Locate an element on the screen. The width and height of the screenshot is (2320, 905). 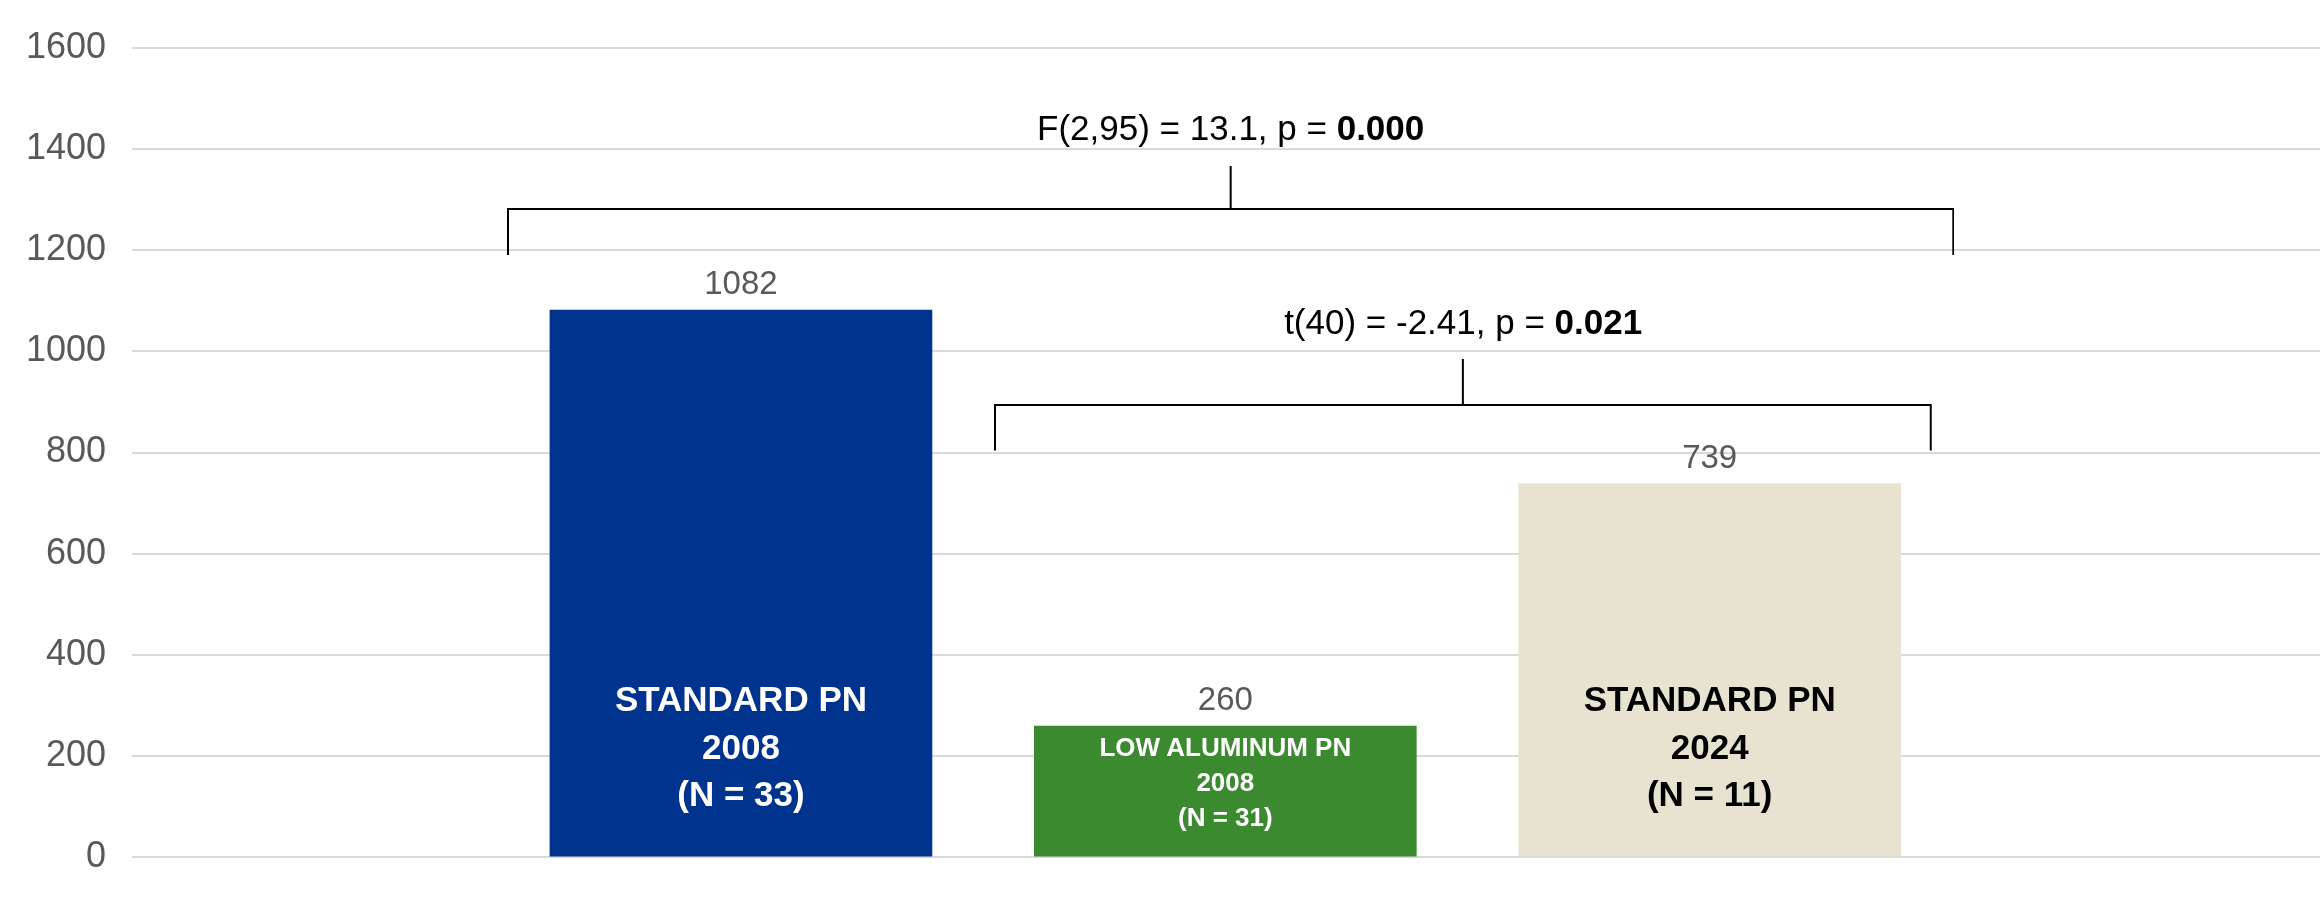
y-tick-label: 1000 is located at coordinates (66, 349).